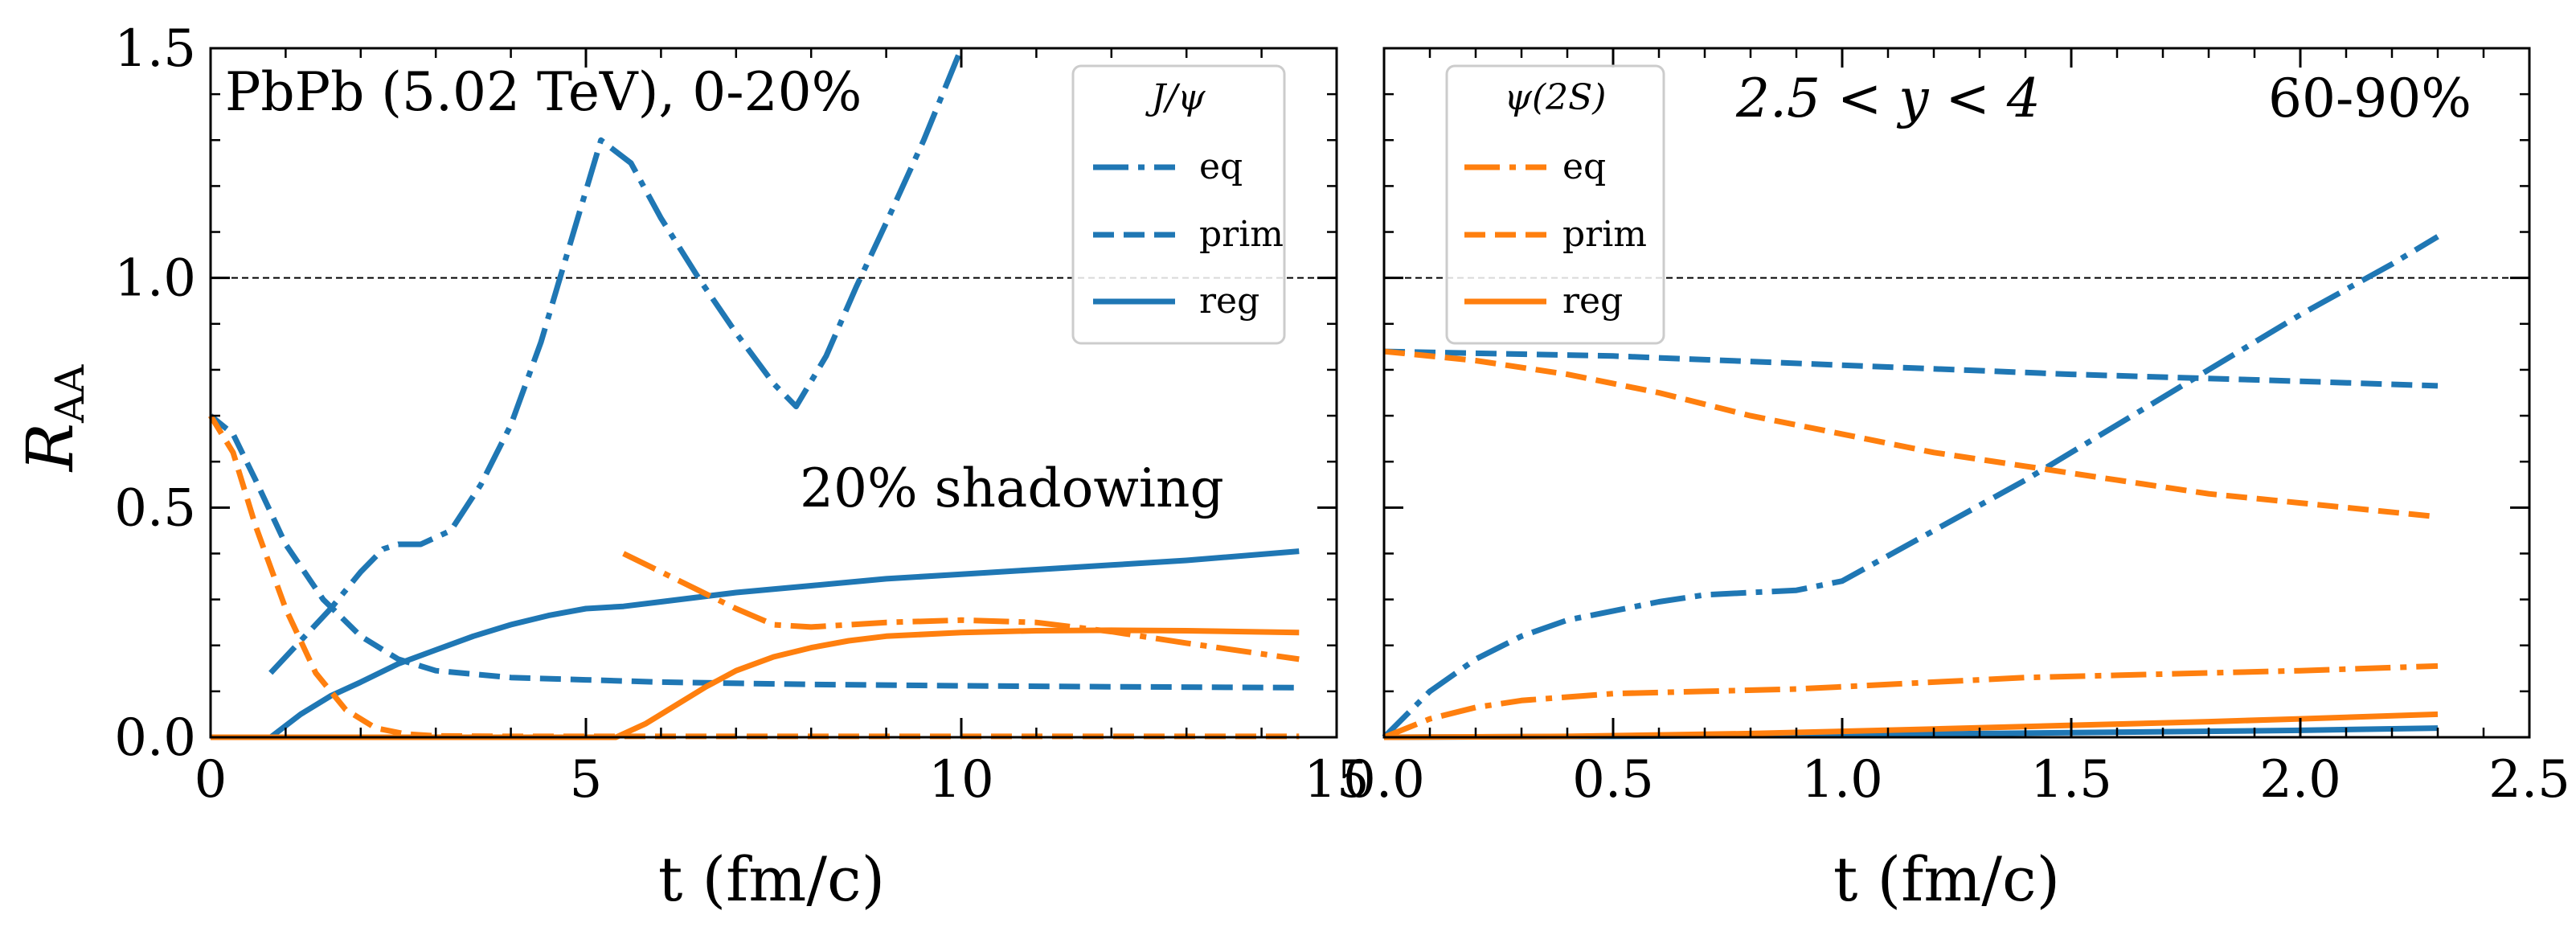 The height and width of the screenshot is (927, 2576). What do you see at coordinates (960, 780) in the screenshot?
I see `left-x-tick-label: 10` at bounding box center [960, 780].